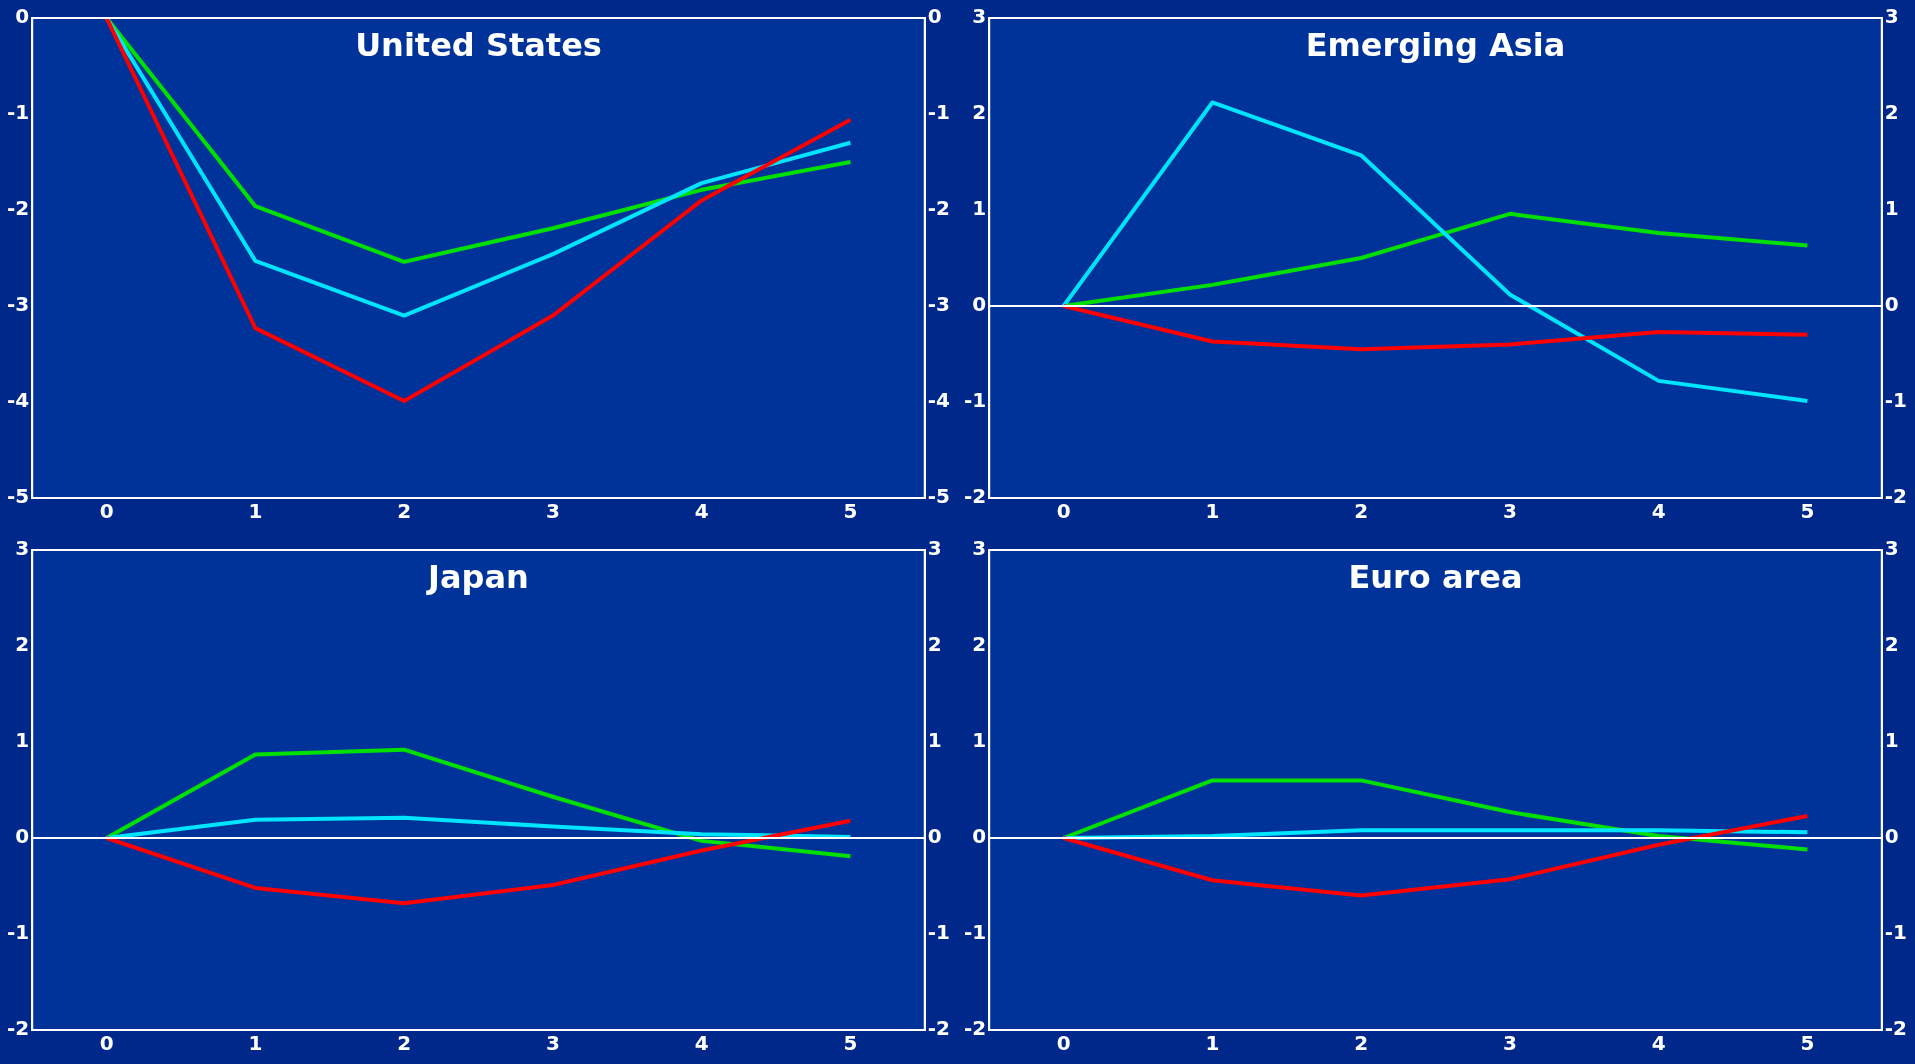 The image size is (1915, 1064). I want to click on y-tick-label: -4, so click(18, 400).